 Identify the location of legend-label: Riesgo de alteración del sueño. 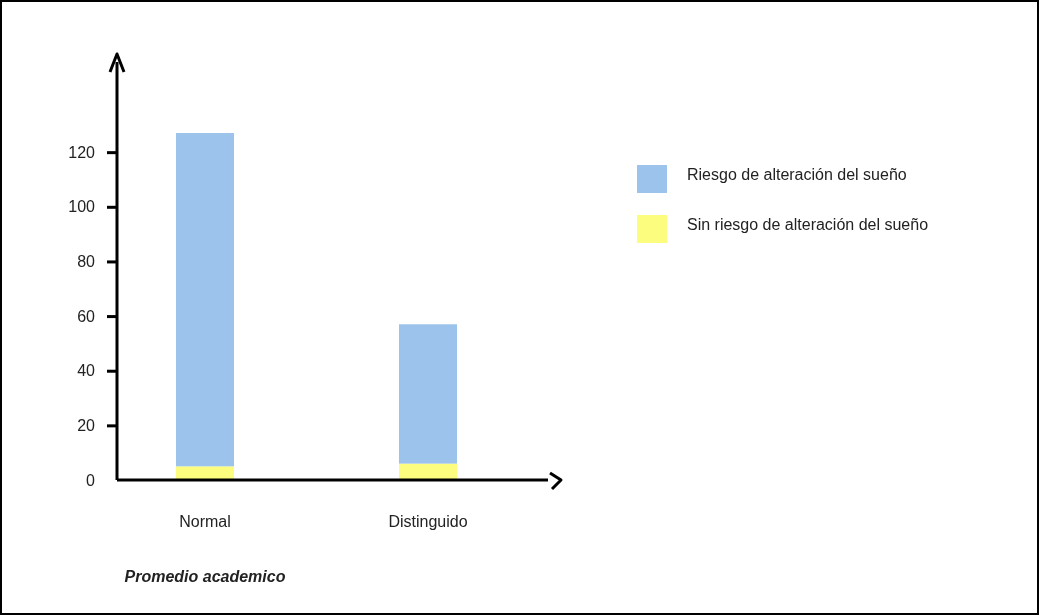
(797, 175).